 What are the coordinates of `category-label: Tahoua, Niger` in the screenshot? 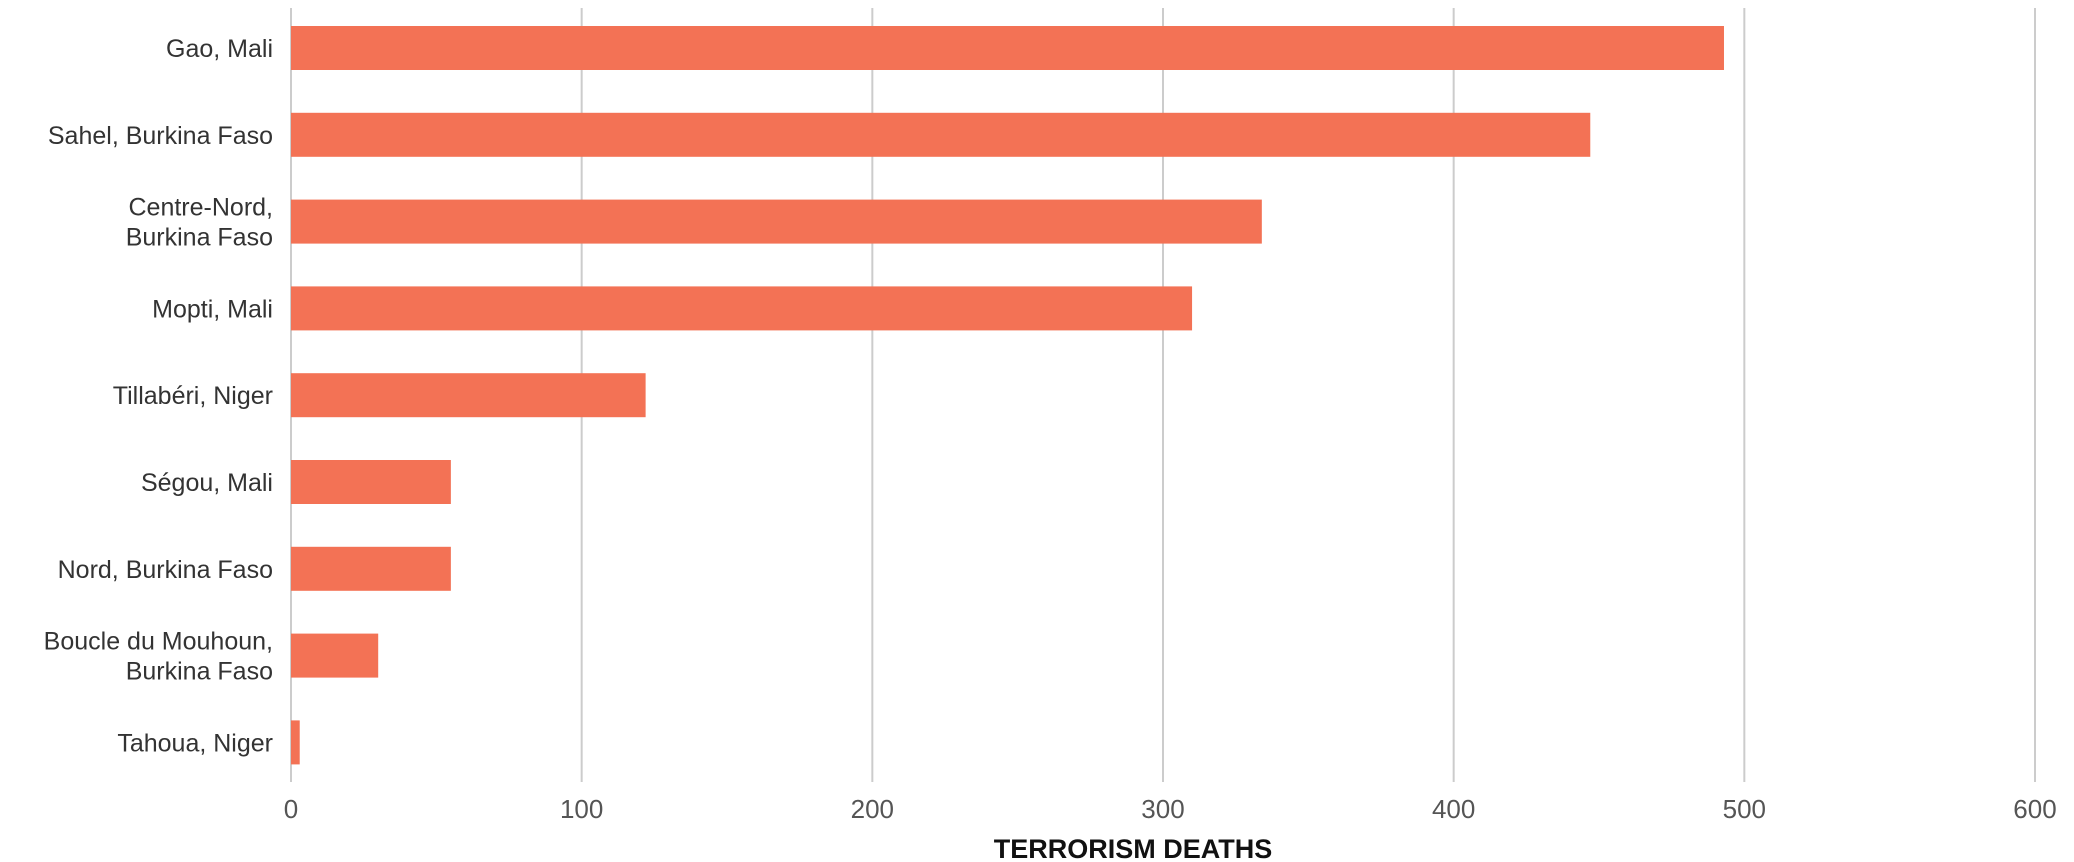 It's located at (195, 743).